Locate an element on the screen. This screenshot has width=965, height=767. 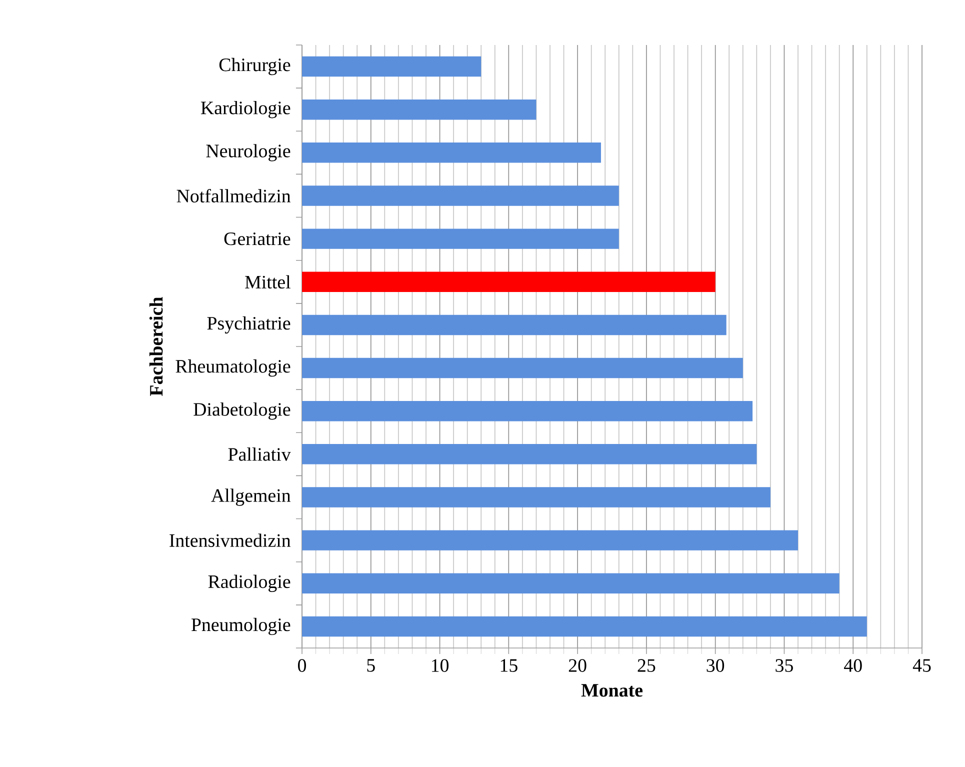
y-tick-label: Kardiologie is located at coordinates (245, 109).